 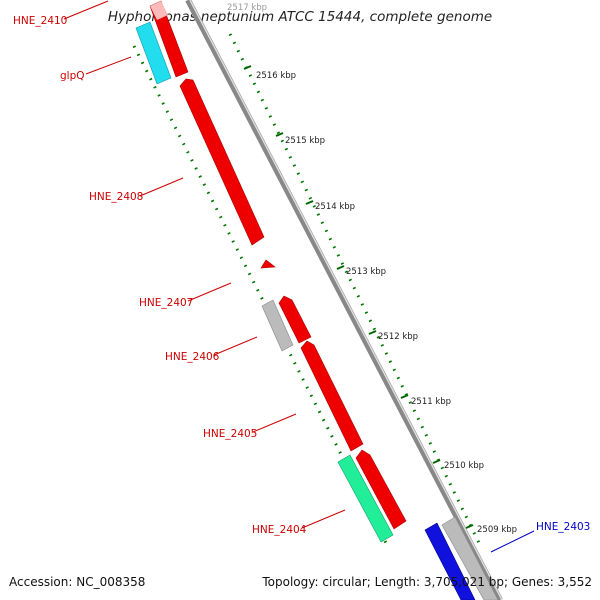 What do you see at coordinates (497, 530) in the screenshot?
I see `tick-label-2509: 2509 kbp` at bounding box center [497, 530].